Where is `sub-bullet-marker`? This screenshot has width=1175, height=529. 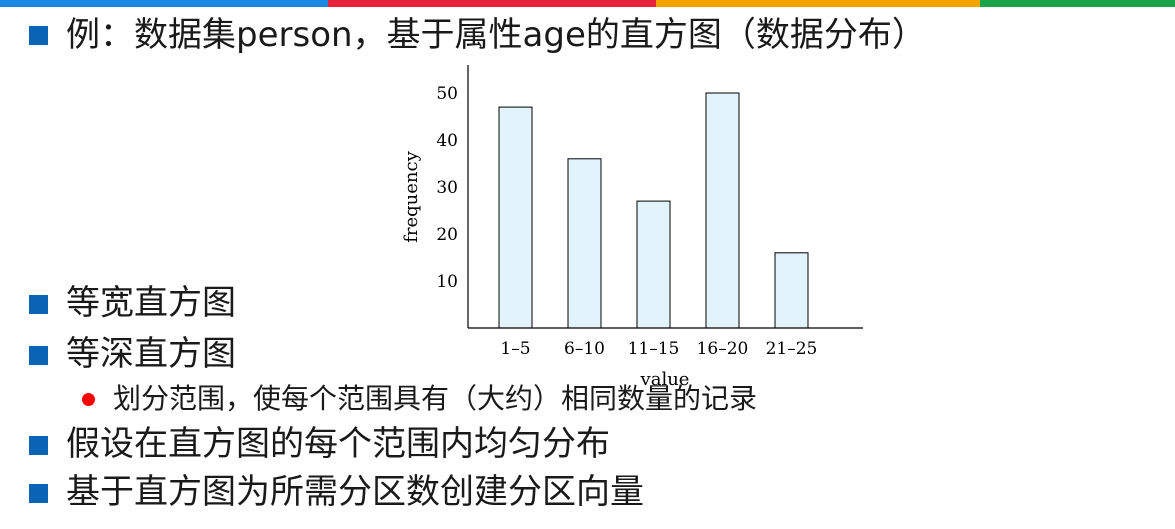
sub-bullet-marker is located at coordinates (88, 399).